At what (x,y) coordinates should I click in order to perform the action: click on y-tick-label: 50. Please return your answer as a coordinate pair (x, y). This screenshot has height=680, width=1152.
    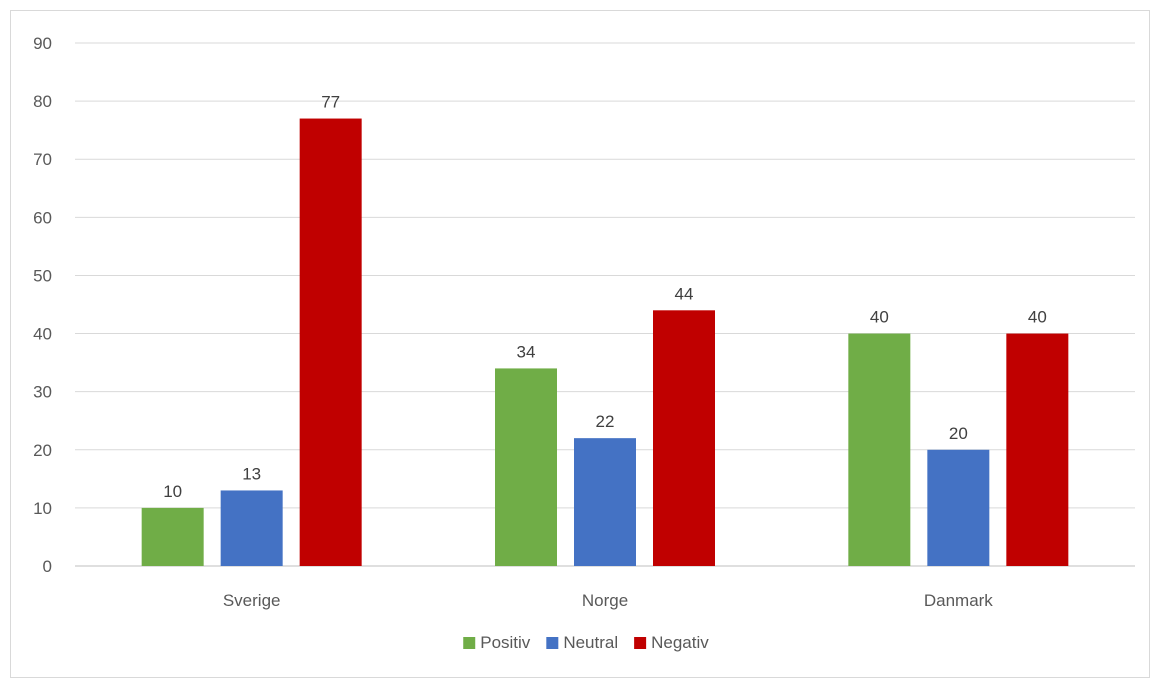
    Looking at the image, I should click on (42, 275).